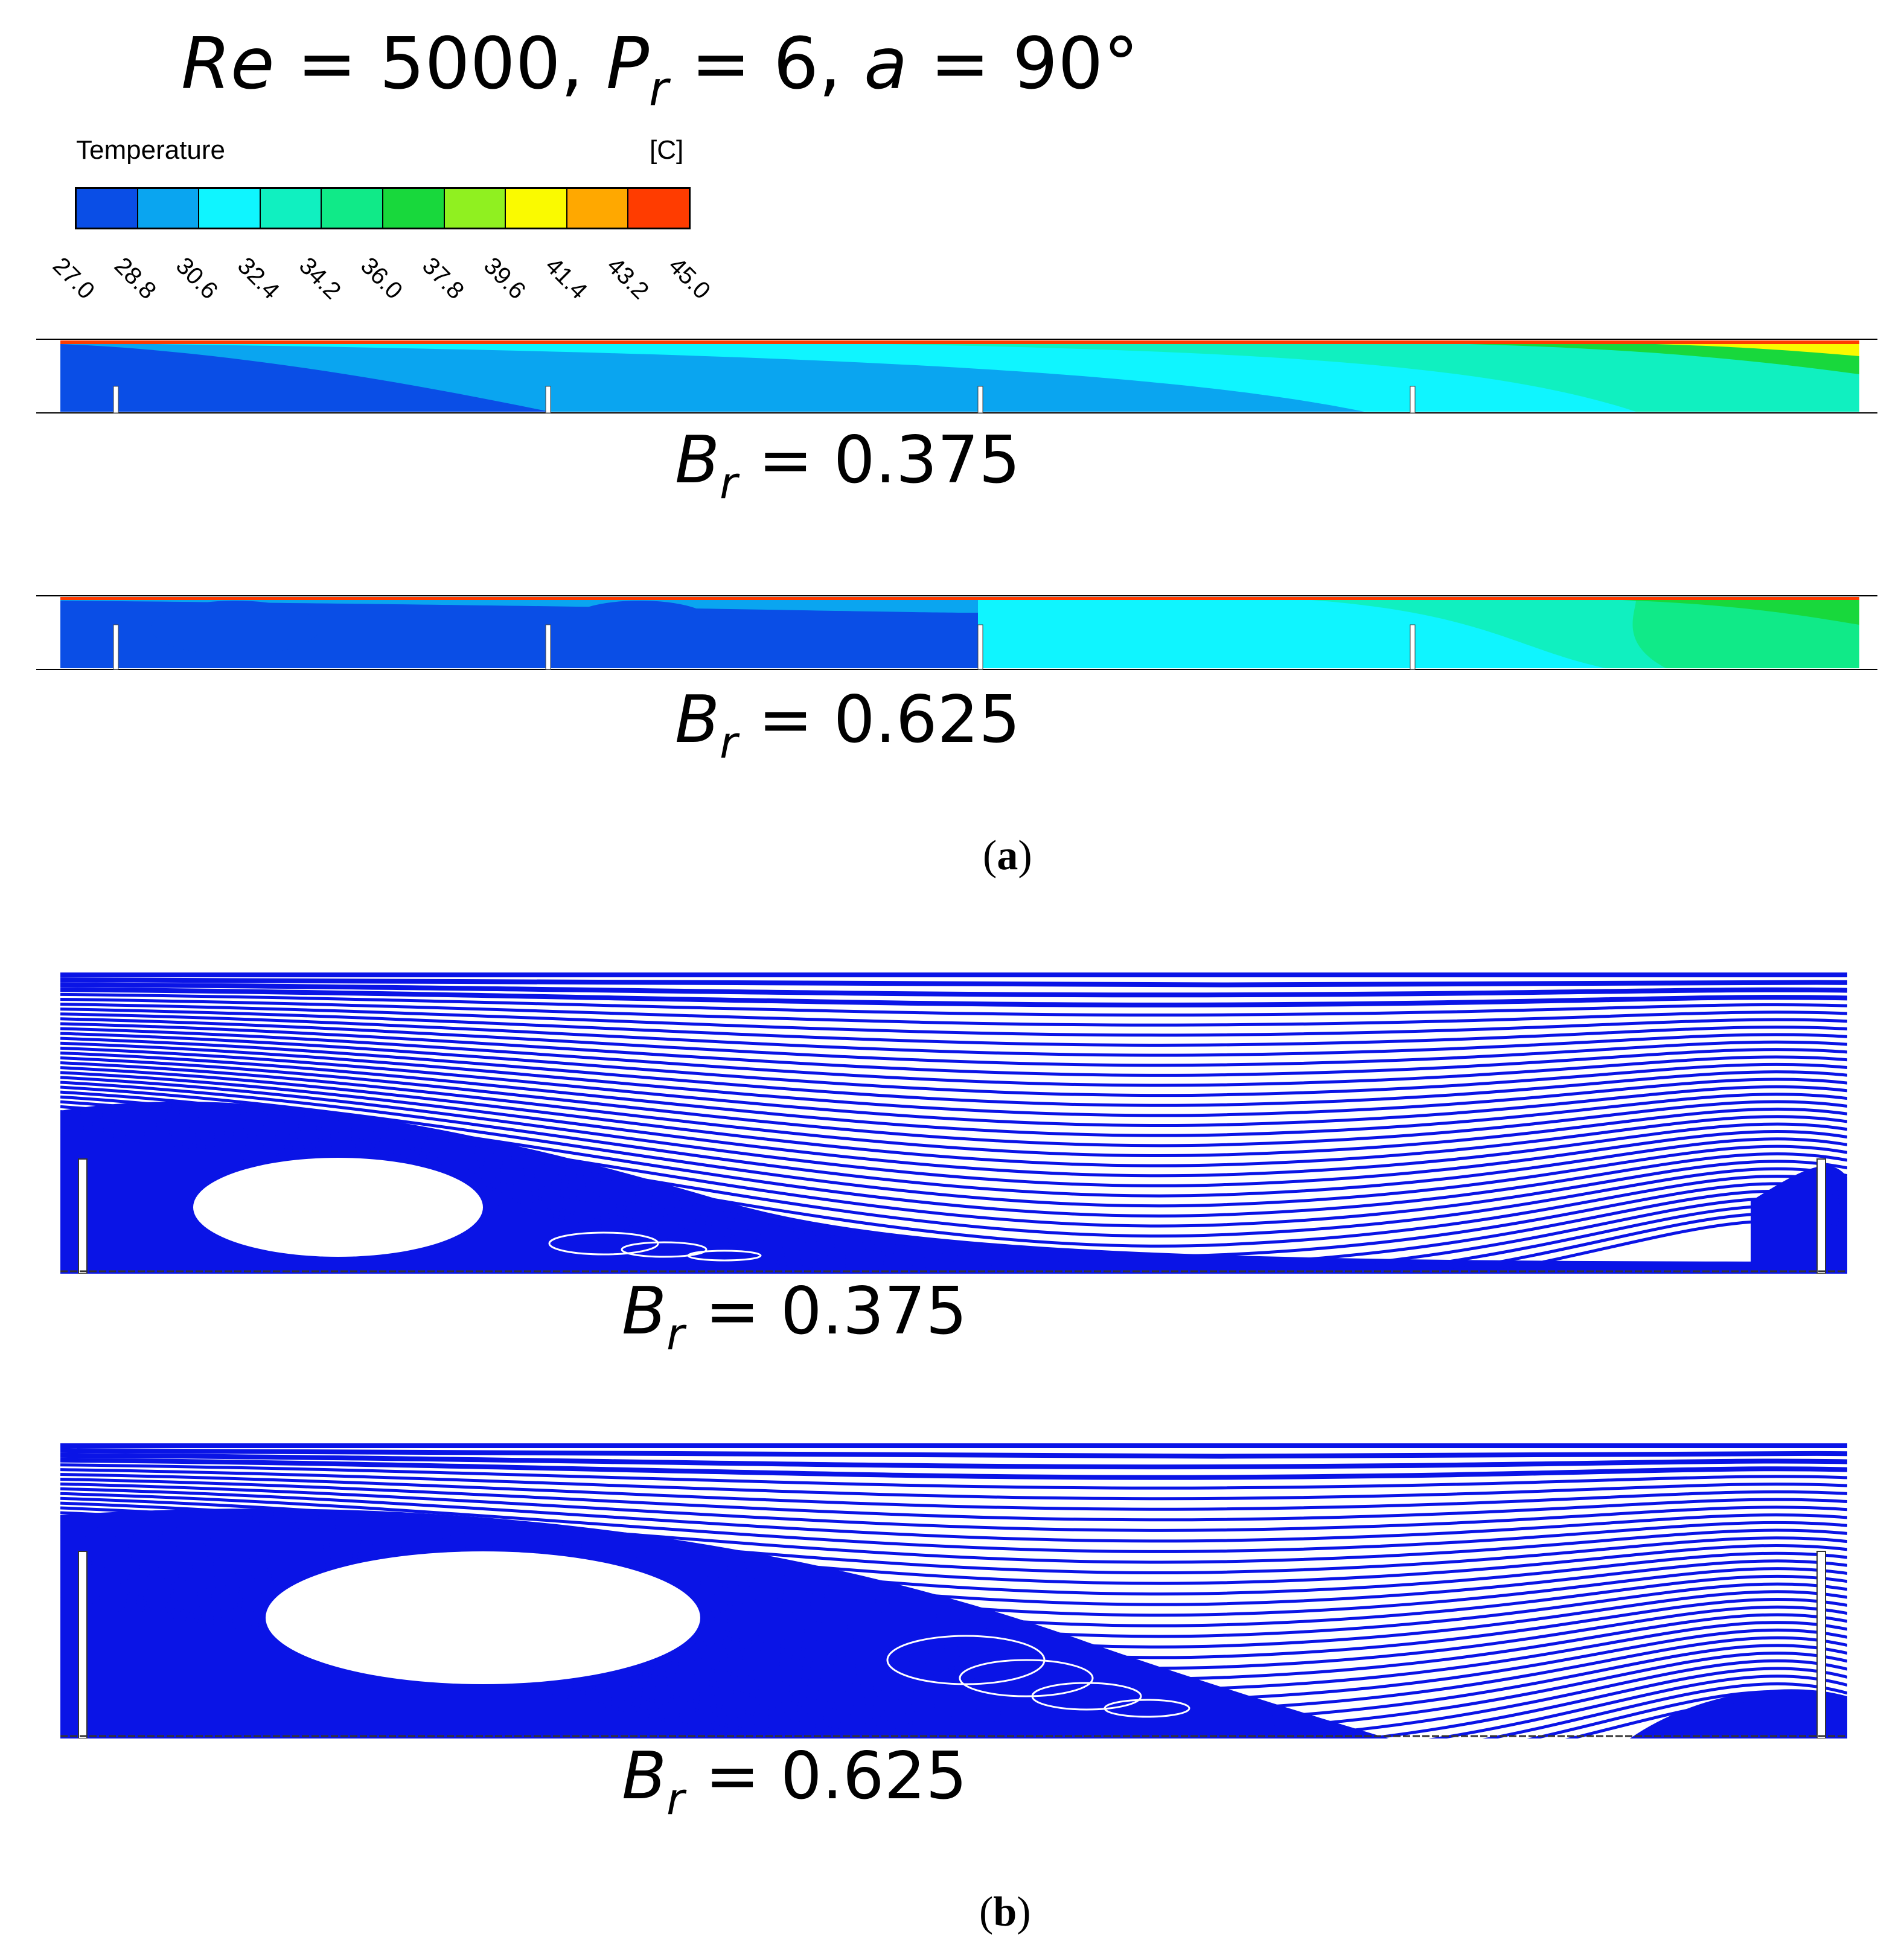 The width and height of the screenshot is (1904, 1954). Describe the element at coordinates (1005, 1912) in the screenshot. I see `subfigure-caption-b: (b)` at that location.